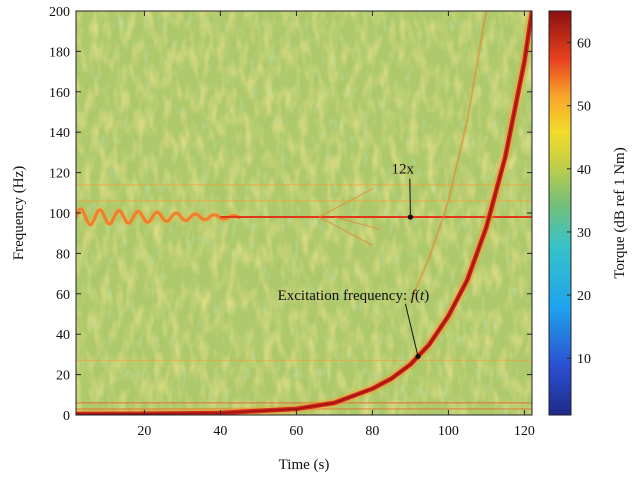 This screenshot has height=484, width=632. Describe the element at coordinates (411, 330) in the screenshot. I see `annotation-excitation-leader` at that location.